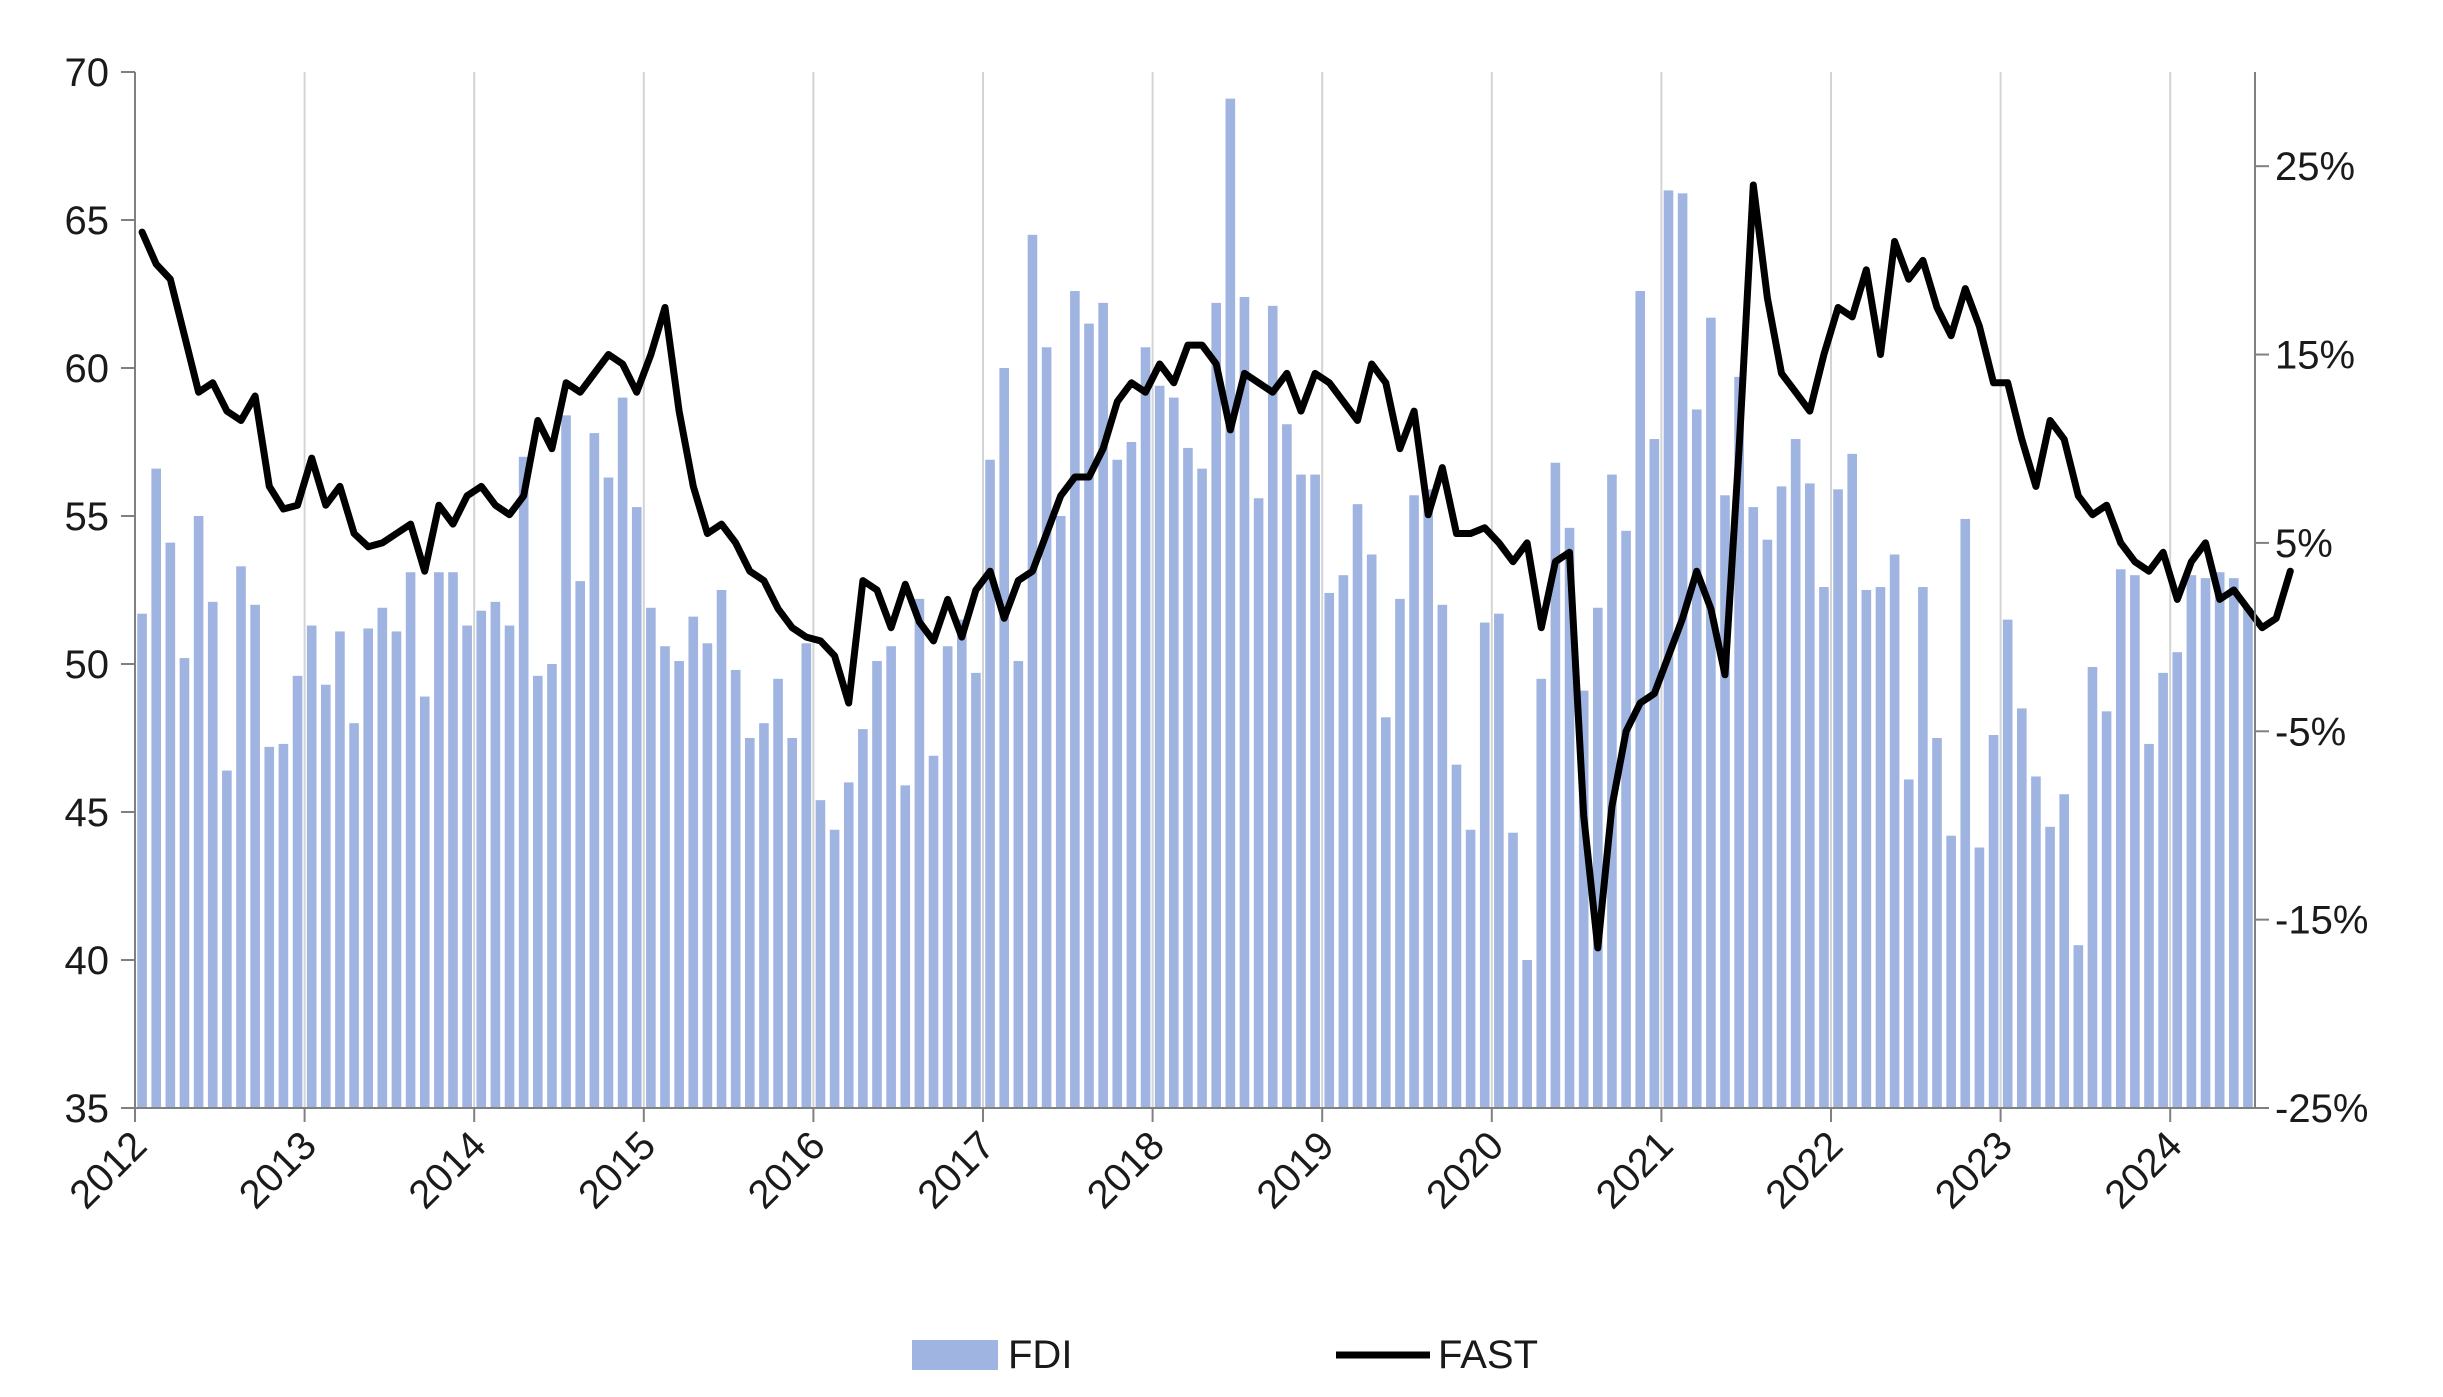  I want to click on left-y-tick-labels: 35 40 45 50 55 60 65 70, so click(87, 591).